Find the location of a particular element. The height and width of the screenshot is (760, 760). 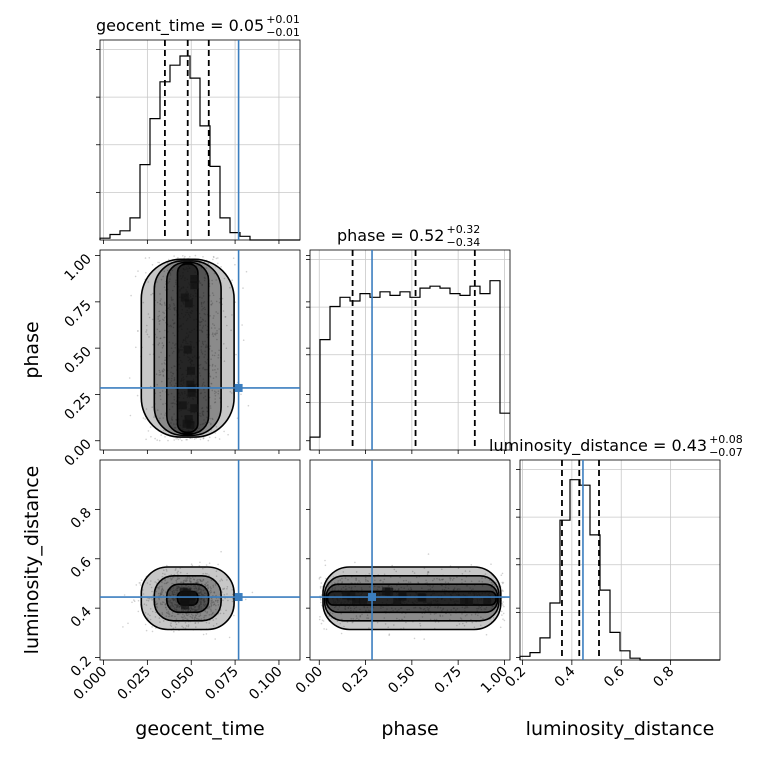

title-minus: −0.34 is located at coordinates (463, 242).